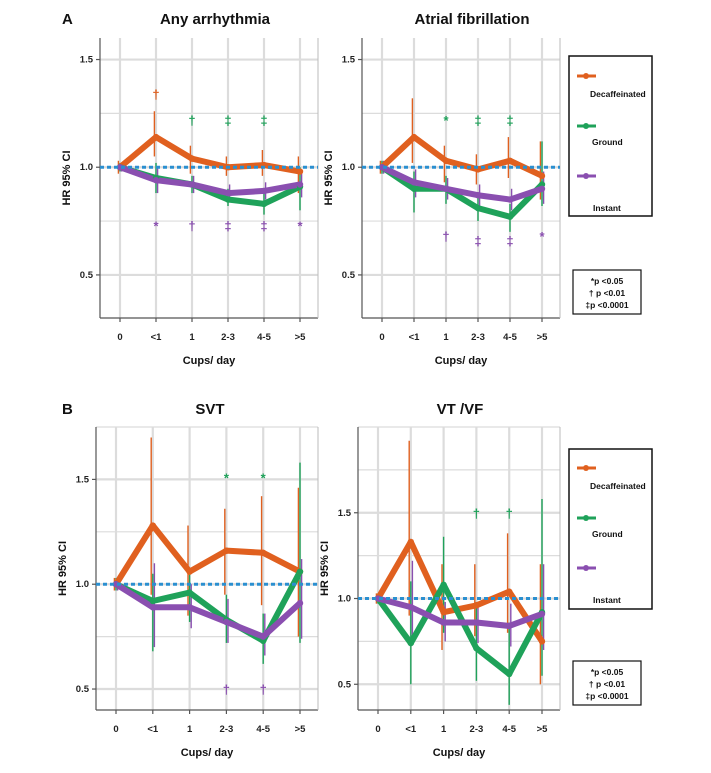 This screenshot has width=711, height=773. Describe the element at coordinates (618, 94) in the screenshot. I see `legend-top-label-decaffeinated: Decaffeinated` at that location.